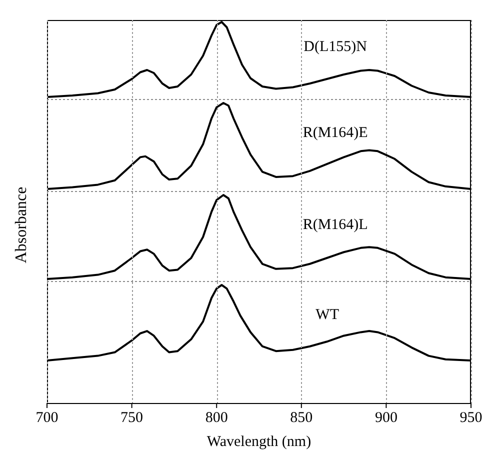 The image size is (491, 451). I want to click on x-axis-title: Wavelength (nm), so click(259, 442).